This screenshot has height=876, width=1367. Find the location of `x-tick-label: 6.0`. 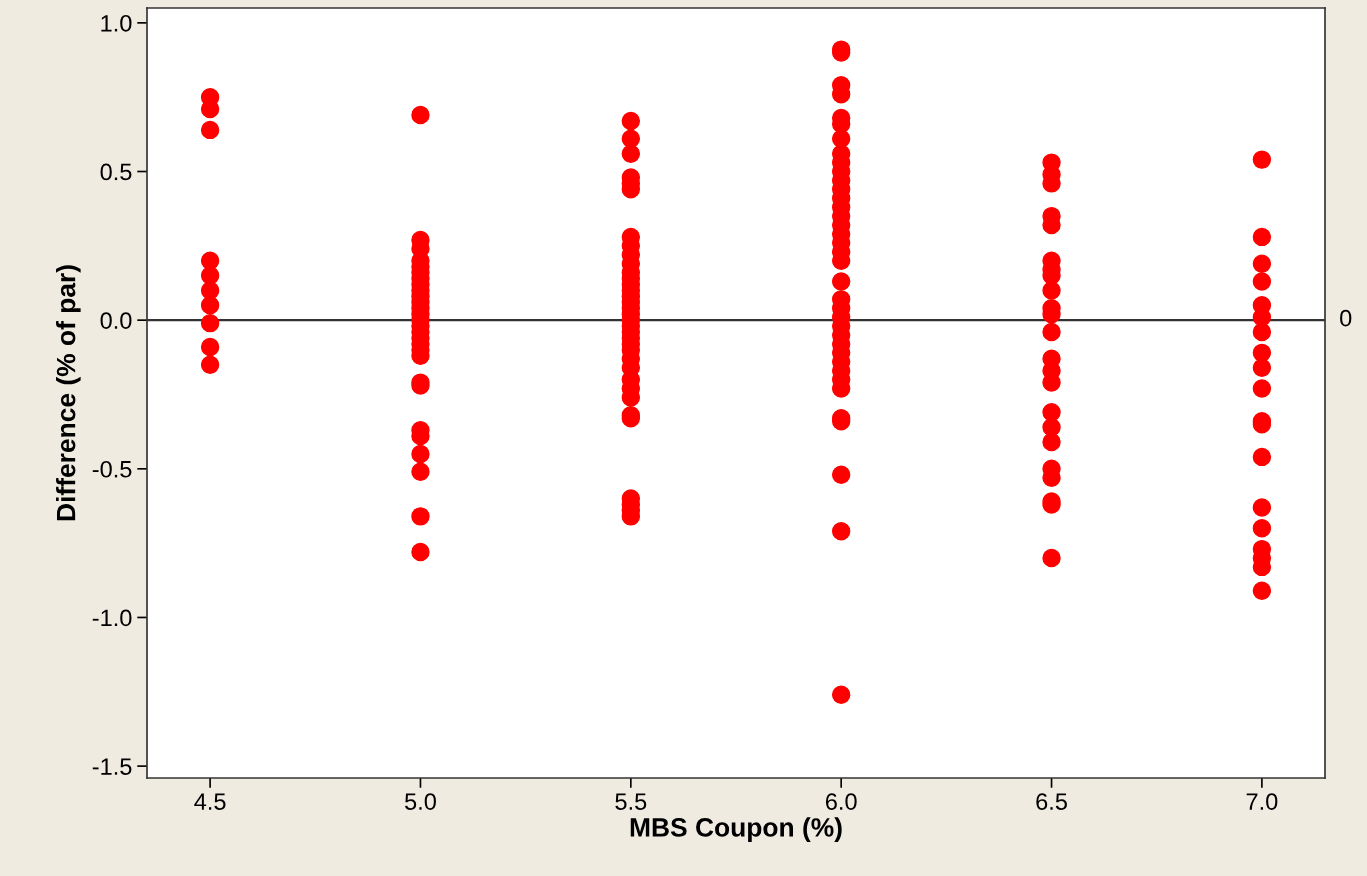

x-tick-label: 6.0 is located at coordinates (841, 801).